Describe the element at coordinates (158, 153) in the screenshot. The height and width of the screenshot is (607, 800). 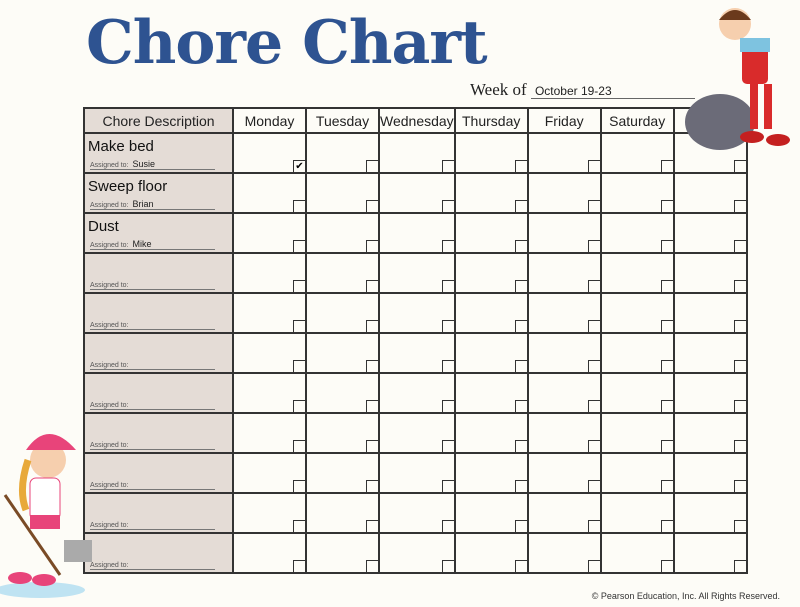
I see `chore-cell: Make bed Assigned to: Susie` at that location.